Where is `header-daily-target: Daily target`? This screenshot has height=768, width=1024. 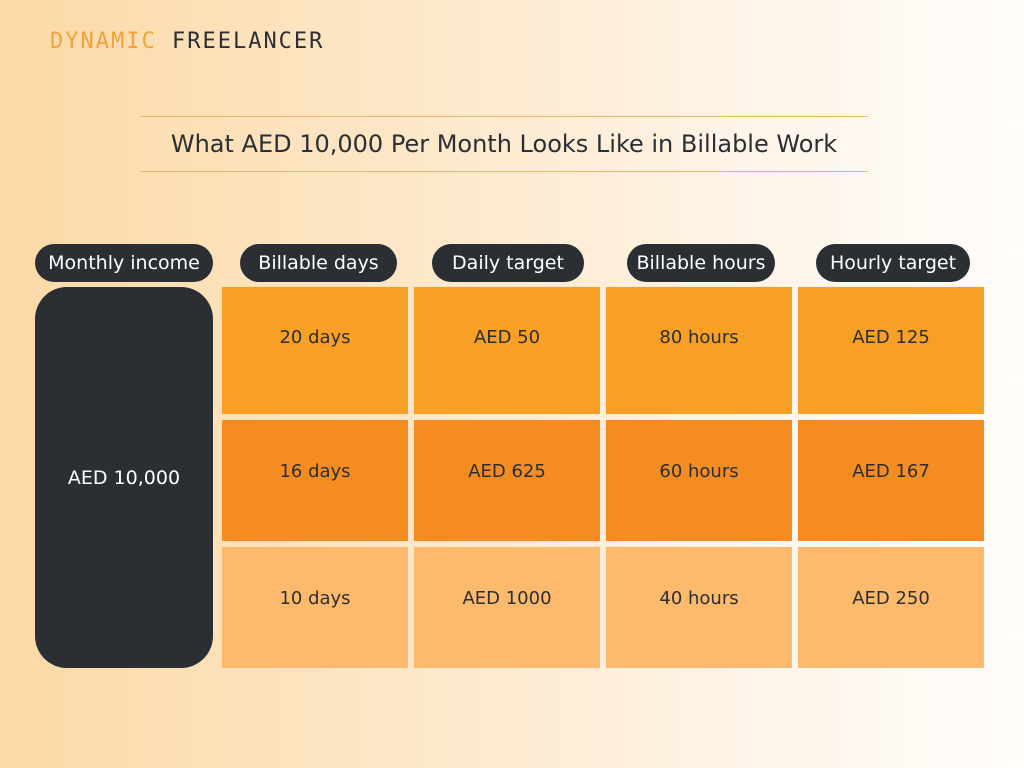 header-daily-target: Daily target is located at coordinates (508, 263).